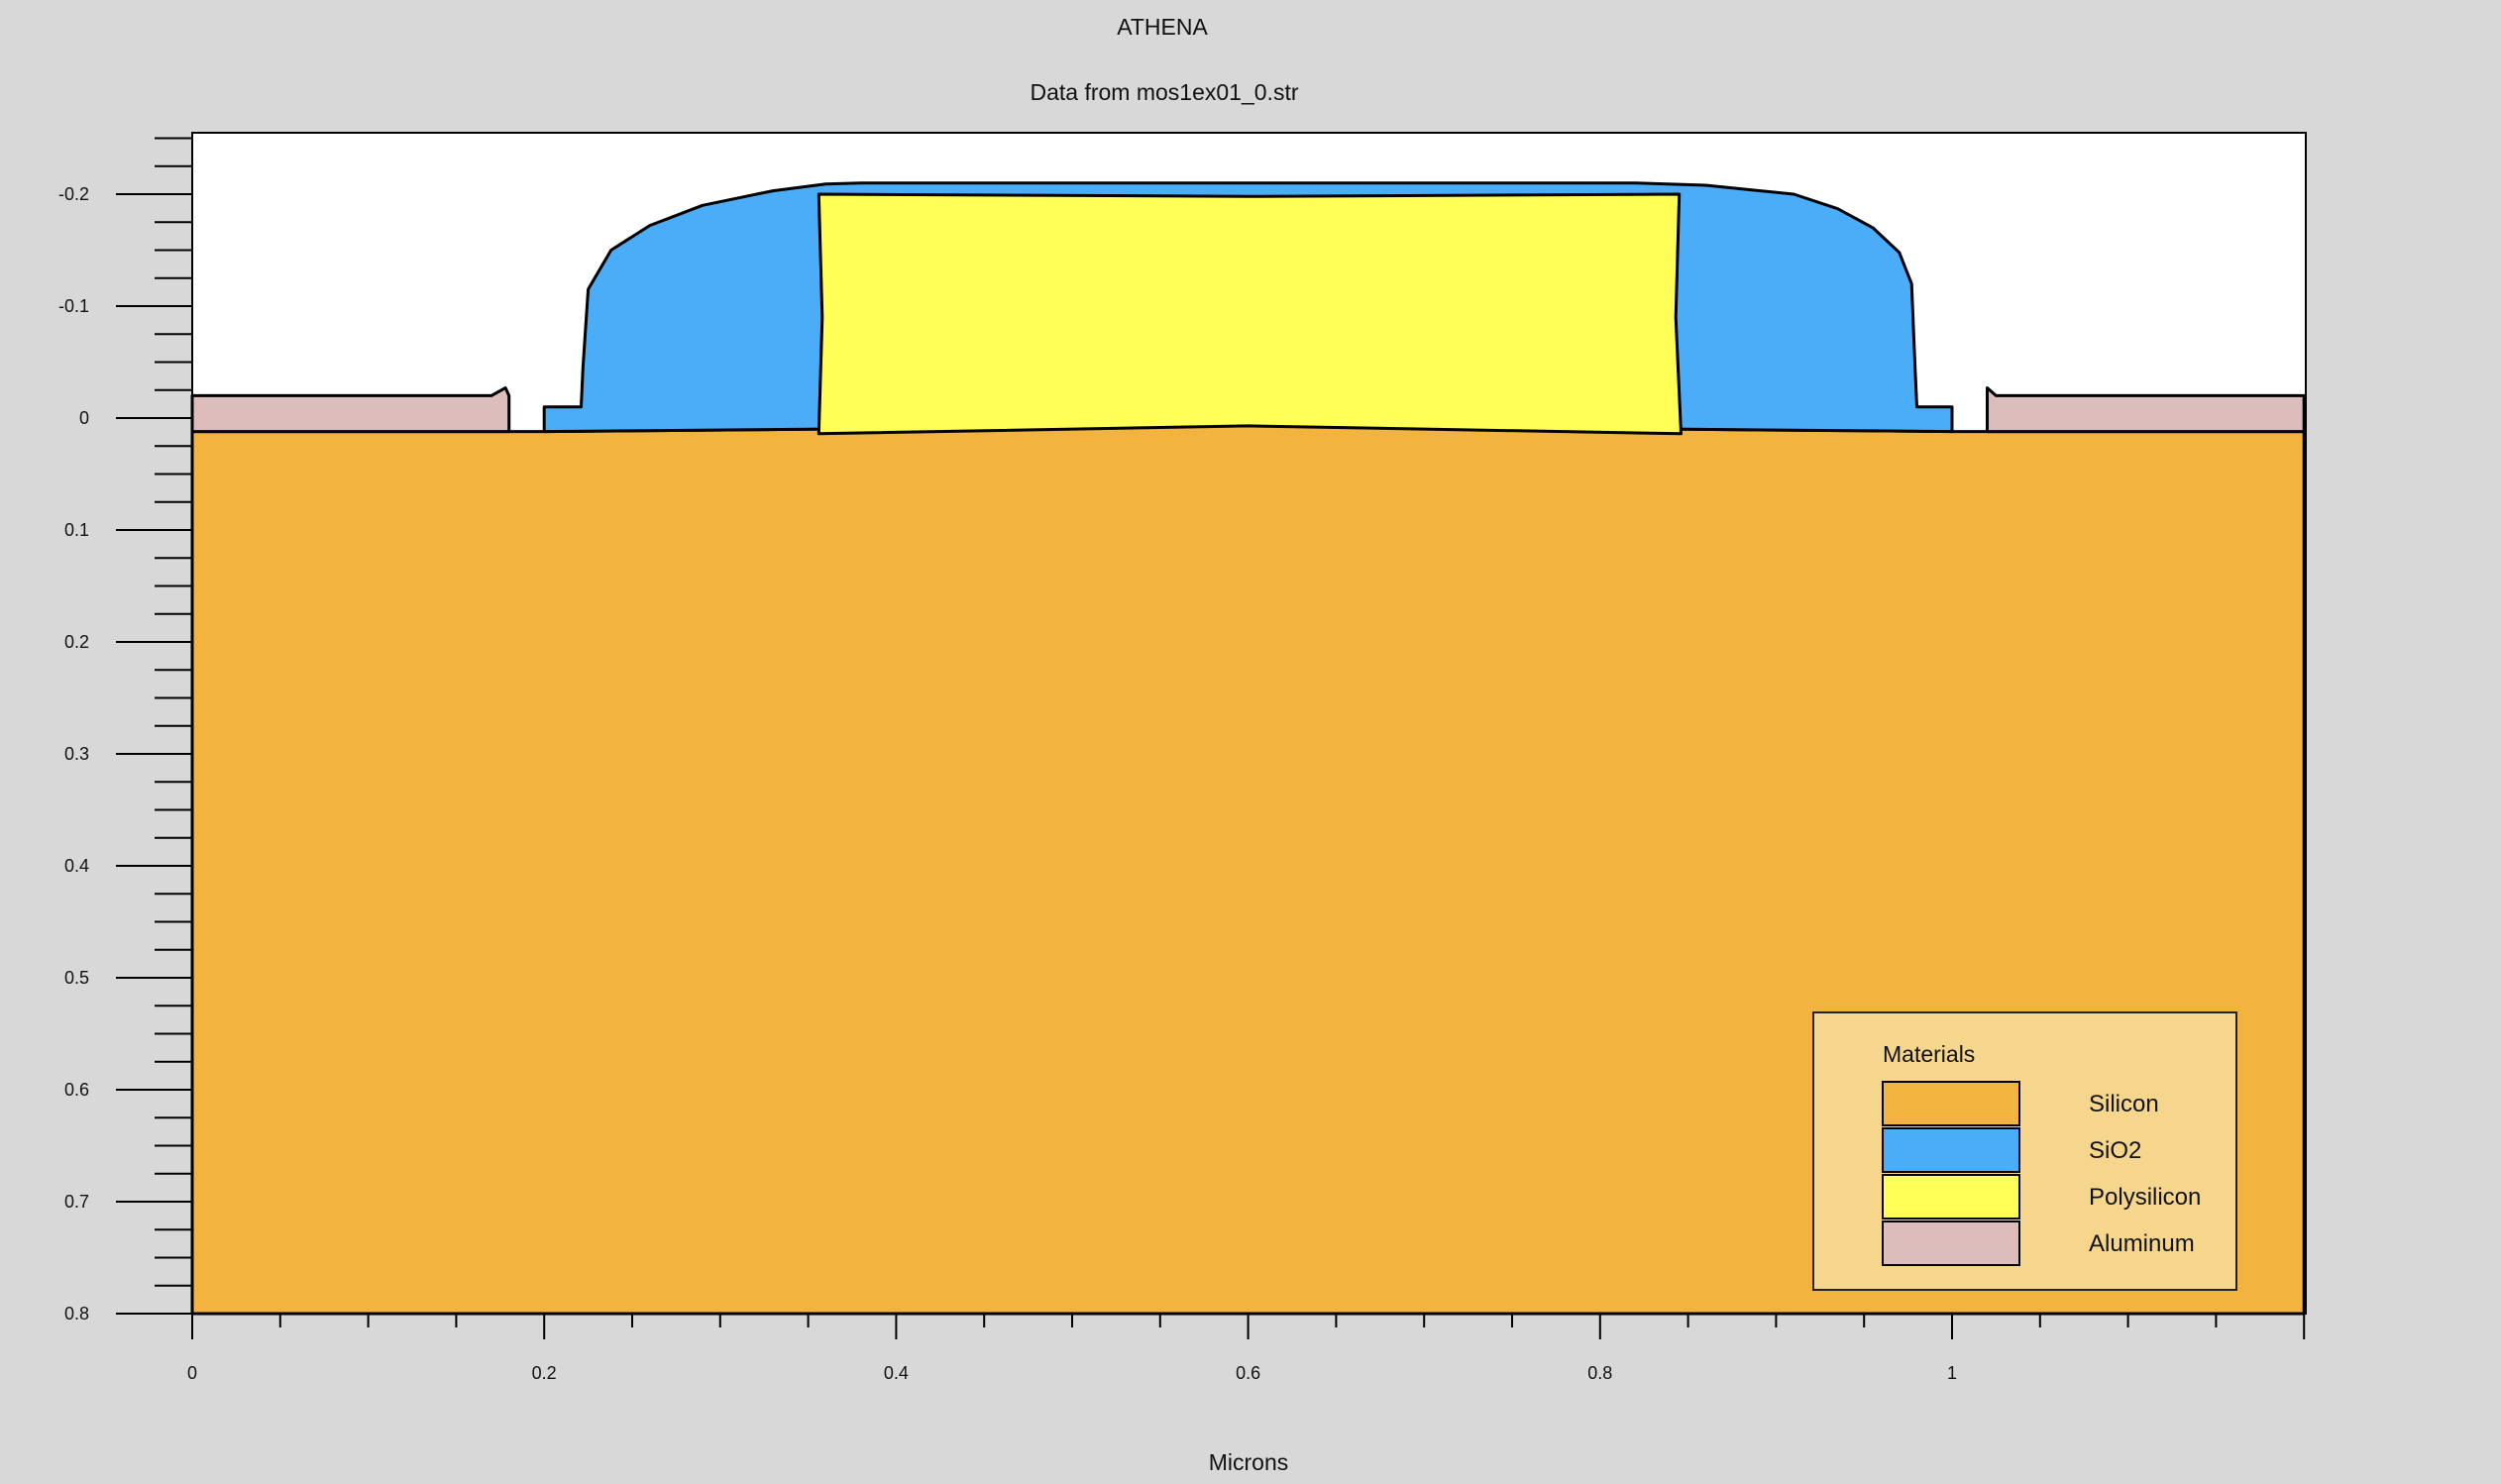 This screenshot has height=1484, width=2501. What do you see at coordinates (1249, 1462) in the screenshot?
I see `x-axis-label: Microns` at bounding box center [1249, 1462].